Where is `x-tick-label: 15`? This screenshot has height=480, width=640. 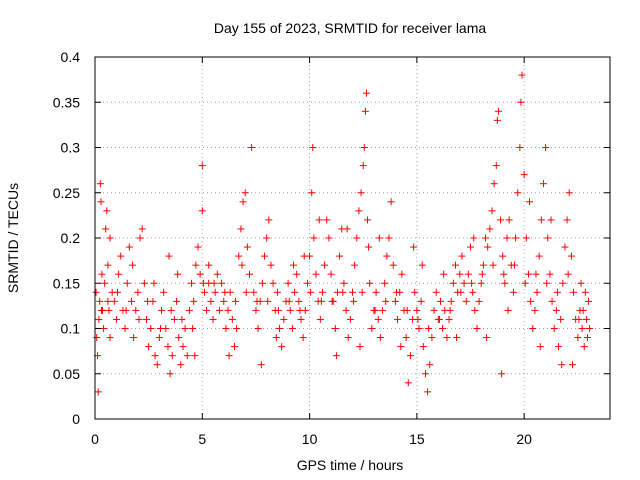
x-tick-label: 15 is located at coordinates (417, 439).